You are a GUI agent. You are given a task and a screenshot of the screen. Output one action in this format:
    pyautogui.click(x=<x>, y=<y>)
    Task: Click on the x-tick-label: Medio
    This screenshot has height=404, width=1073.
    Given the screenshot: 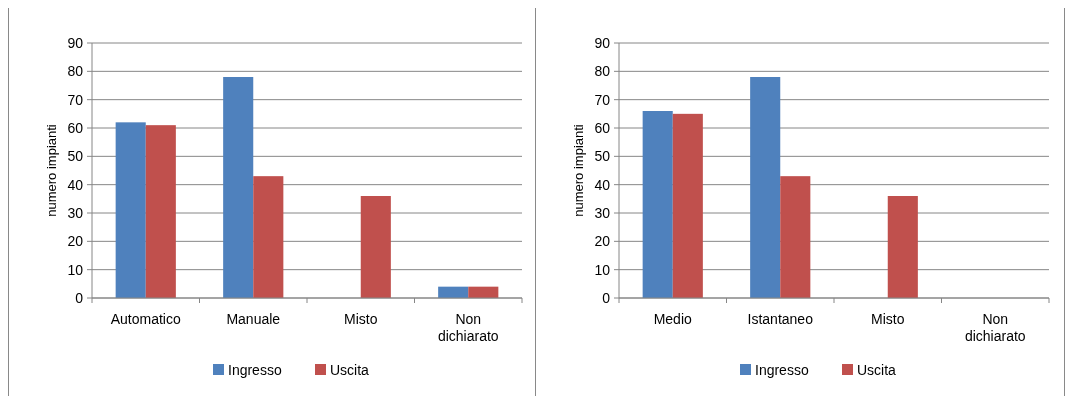 What is the action you would take?
    pyautogui.click(x=673, y=319)
    